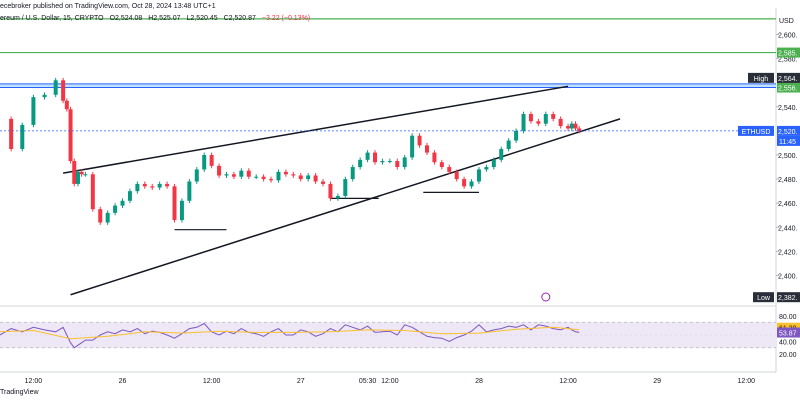  What do you see at coordinates (788, 60) in the screenshot?
I see `y-tick-label: 2,580.` at bounding box center [788, 60].